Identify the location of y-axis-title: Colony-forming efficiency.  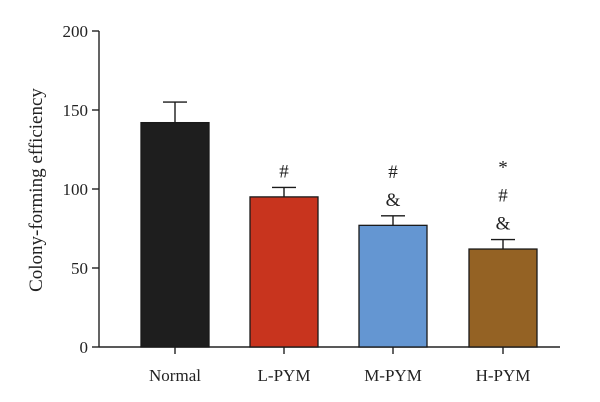
(36, 190).